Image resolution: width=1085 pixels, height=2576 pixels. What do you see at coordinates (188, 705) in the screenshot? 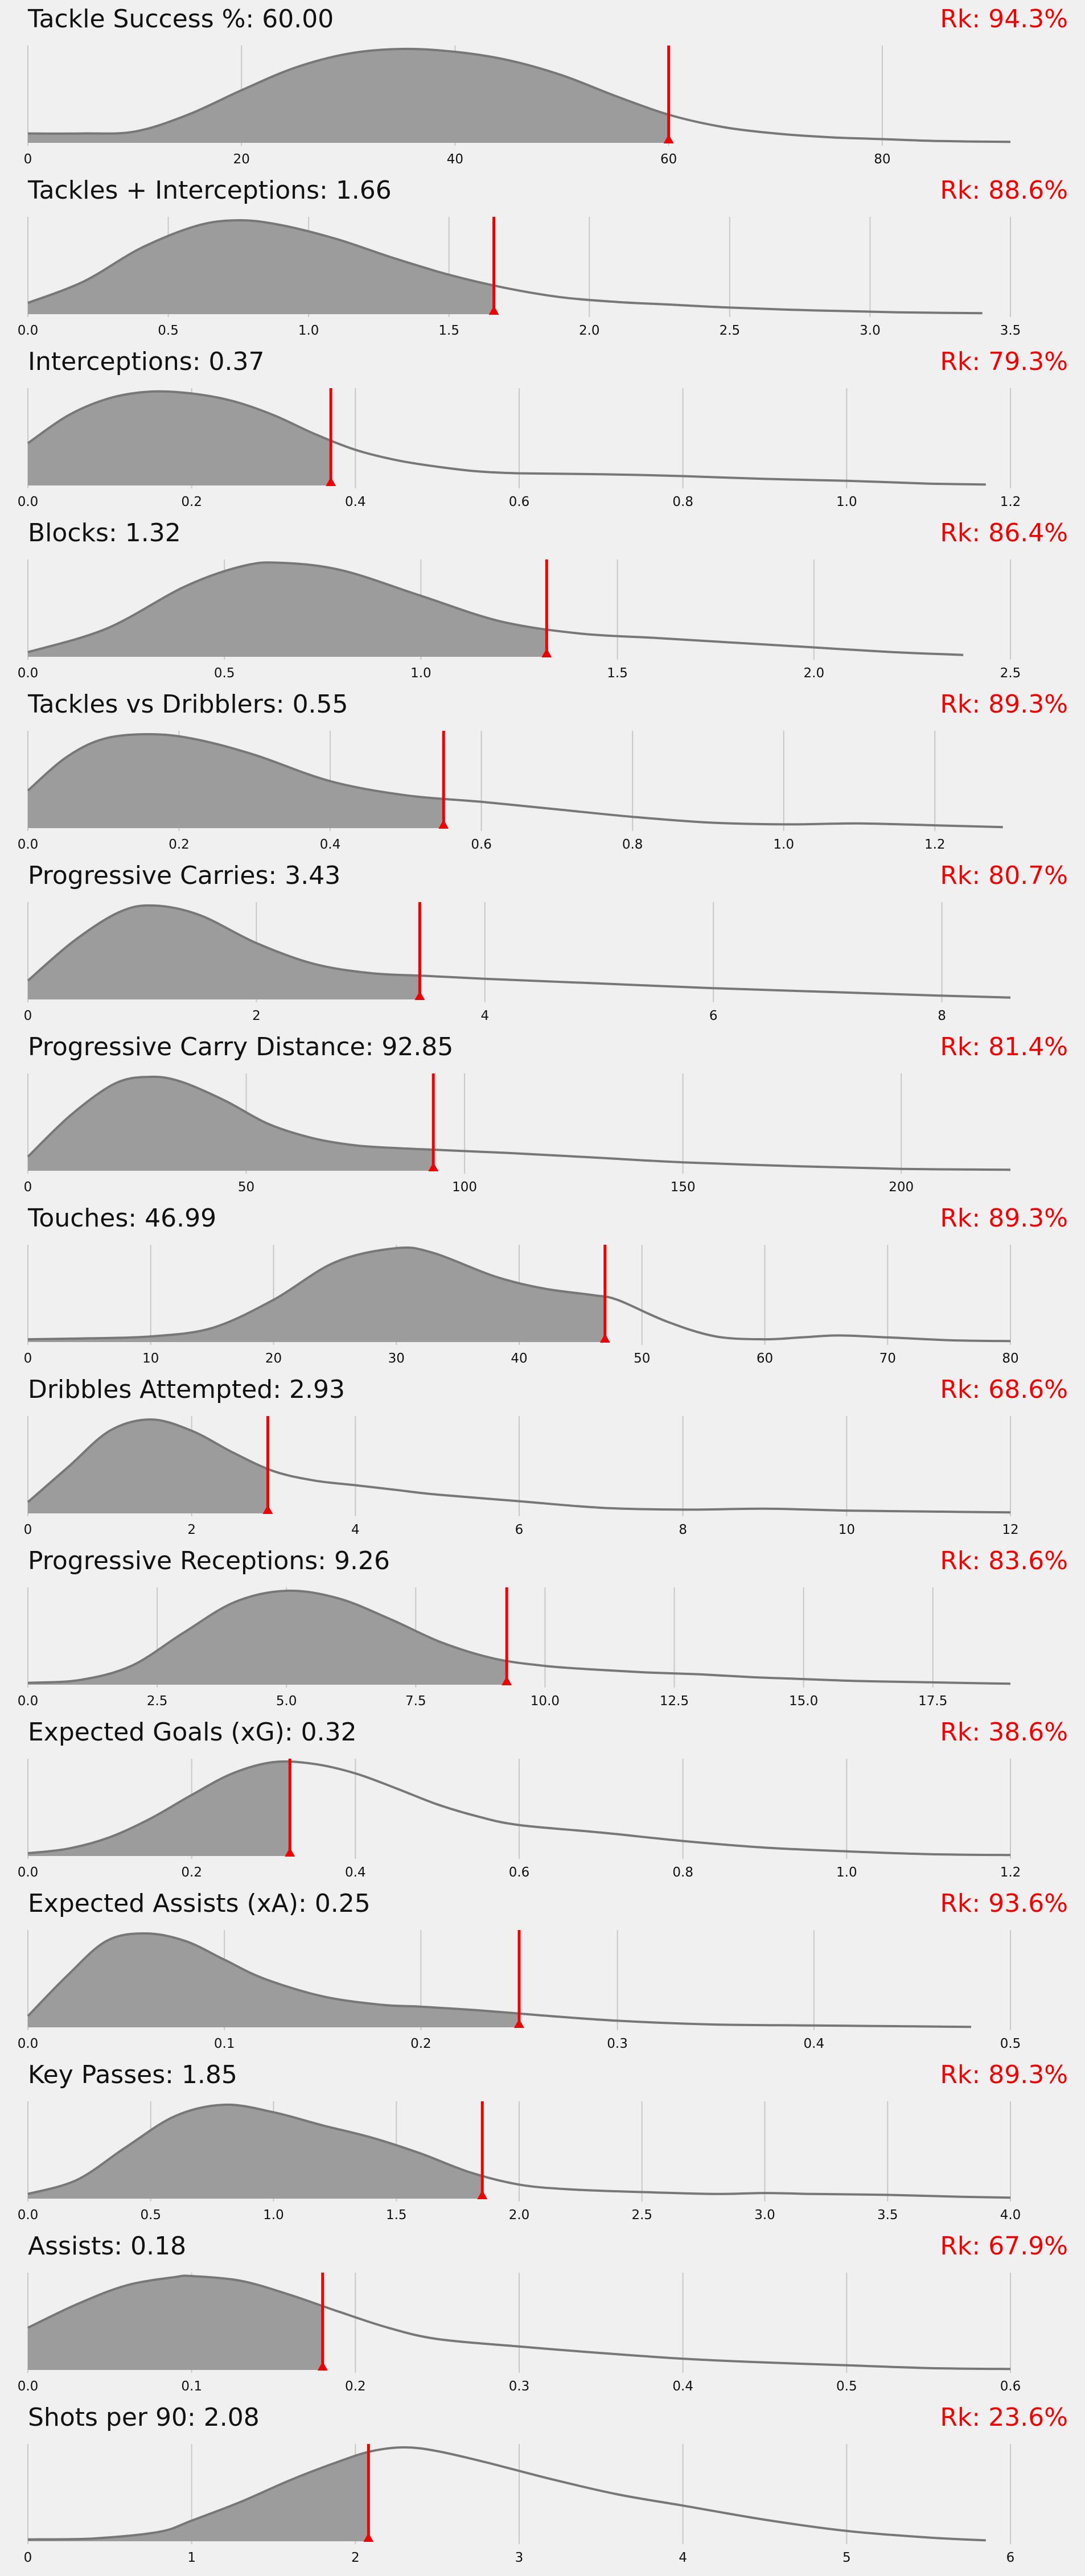
I see `metric-title: Tackles vs Dribblers: 0.55` at bounding box center [188, 705].